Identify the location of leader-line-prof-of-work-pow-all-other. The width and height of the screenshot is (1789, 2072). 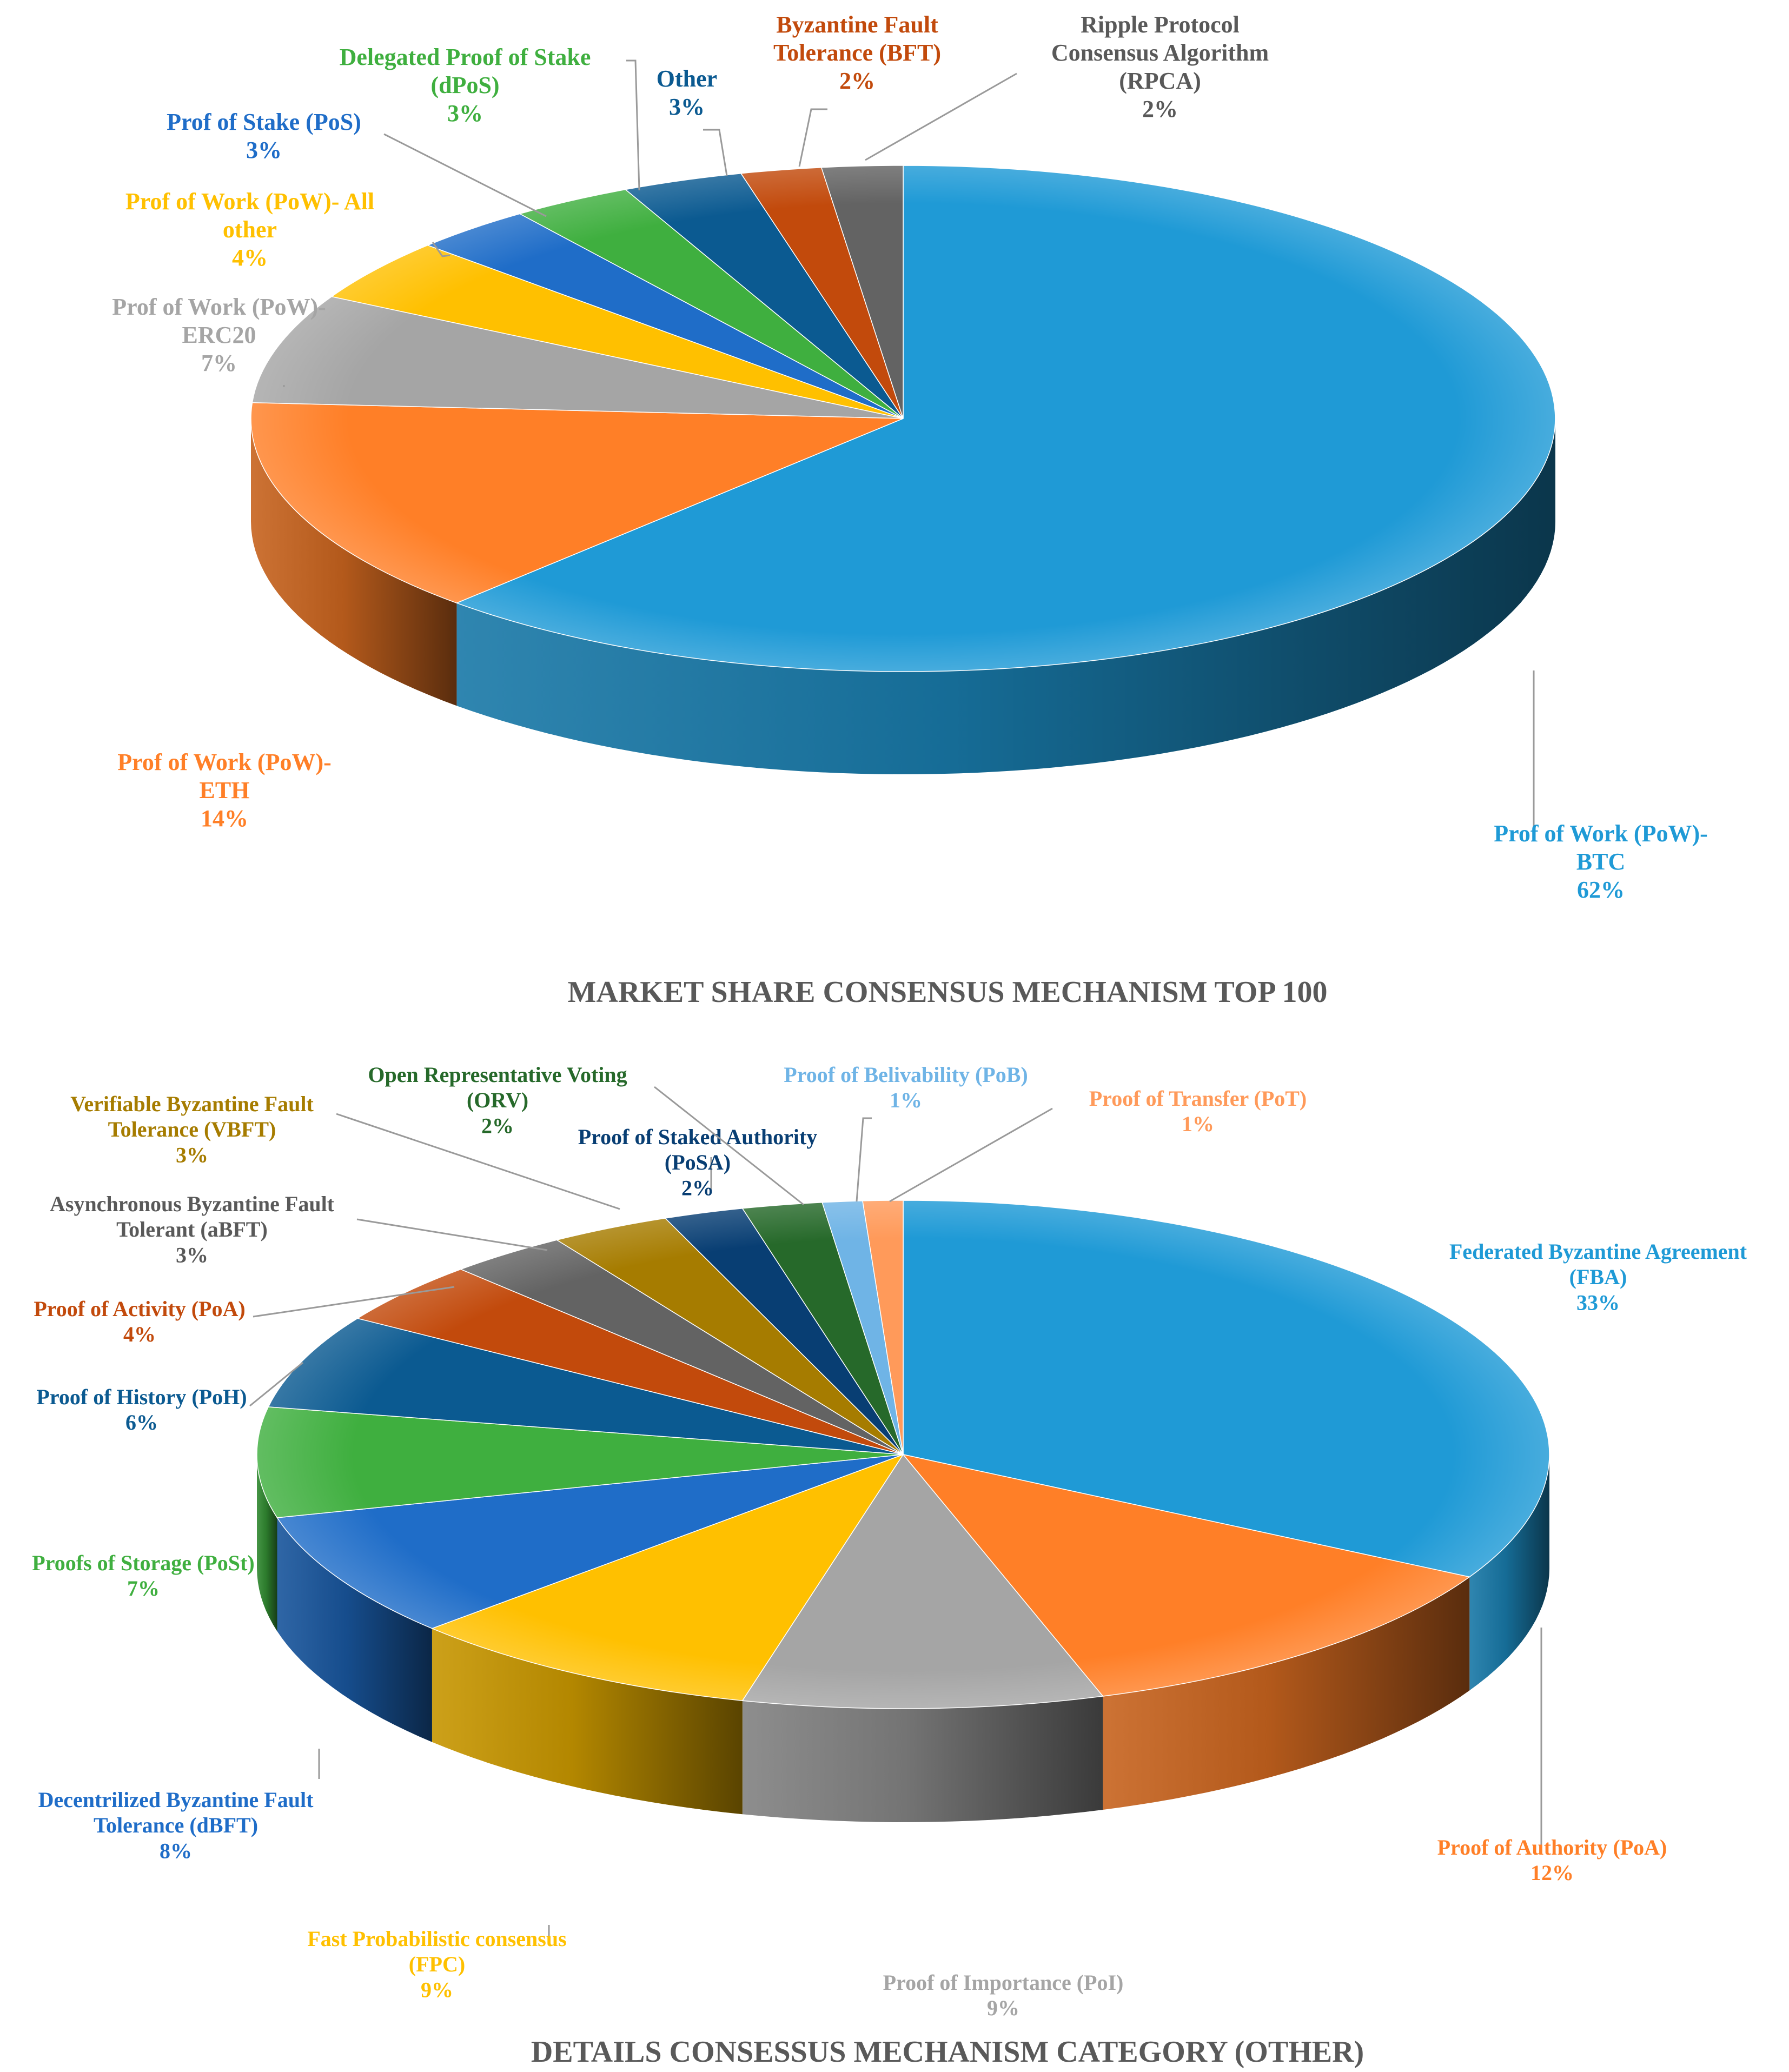
(441, 250).